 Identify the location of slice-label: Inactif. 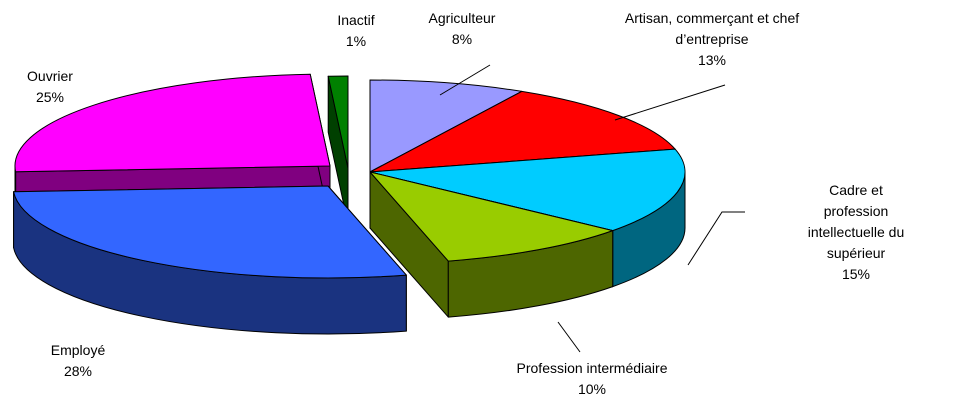
(356, 20).